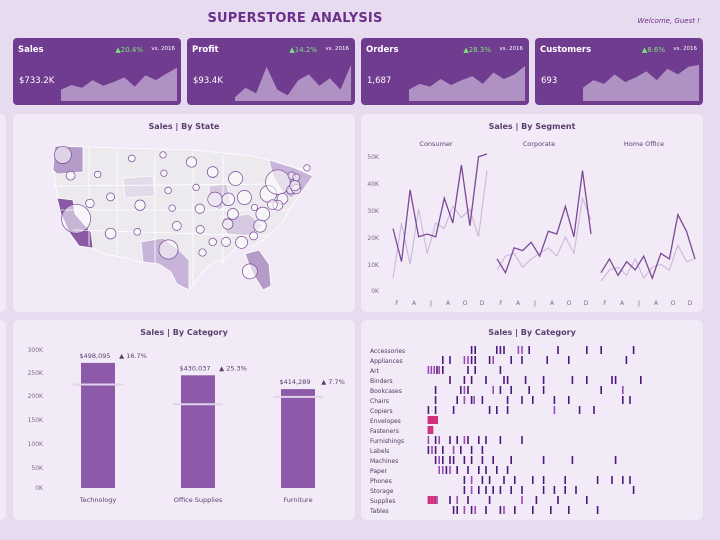  I want to click on segment-line-previous, so click(440, 224).